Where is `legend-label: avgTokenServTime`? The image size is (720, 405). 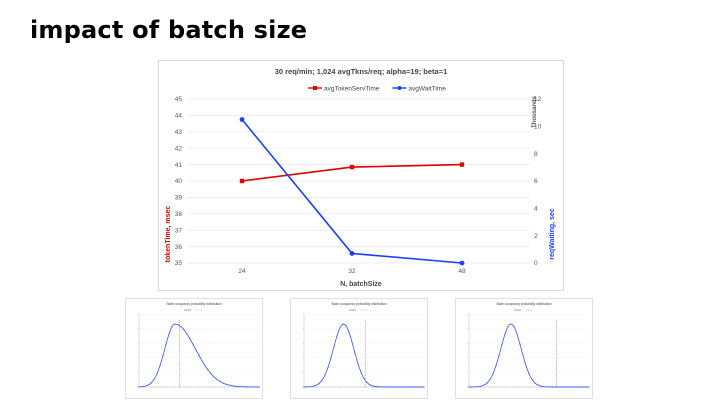
legend-label: avgTokenServTime is located at coordinates (352, 89).